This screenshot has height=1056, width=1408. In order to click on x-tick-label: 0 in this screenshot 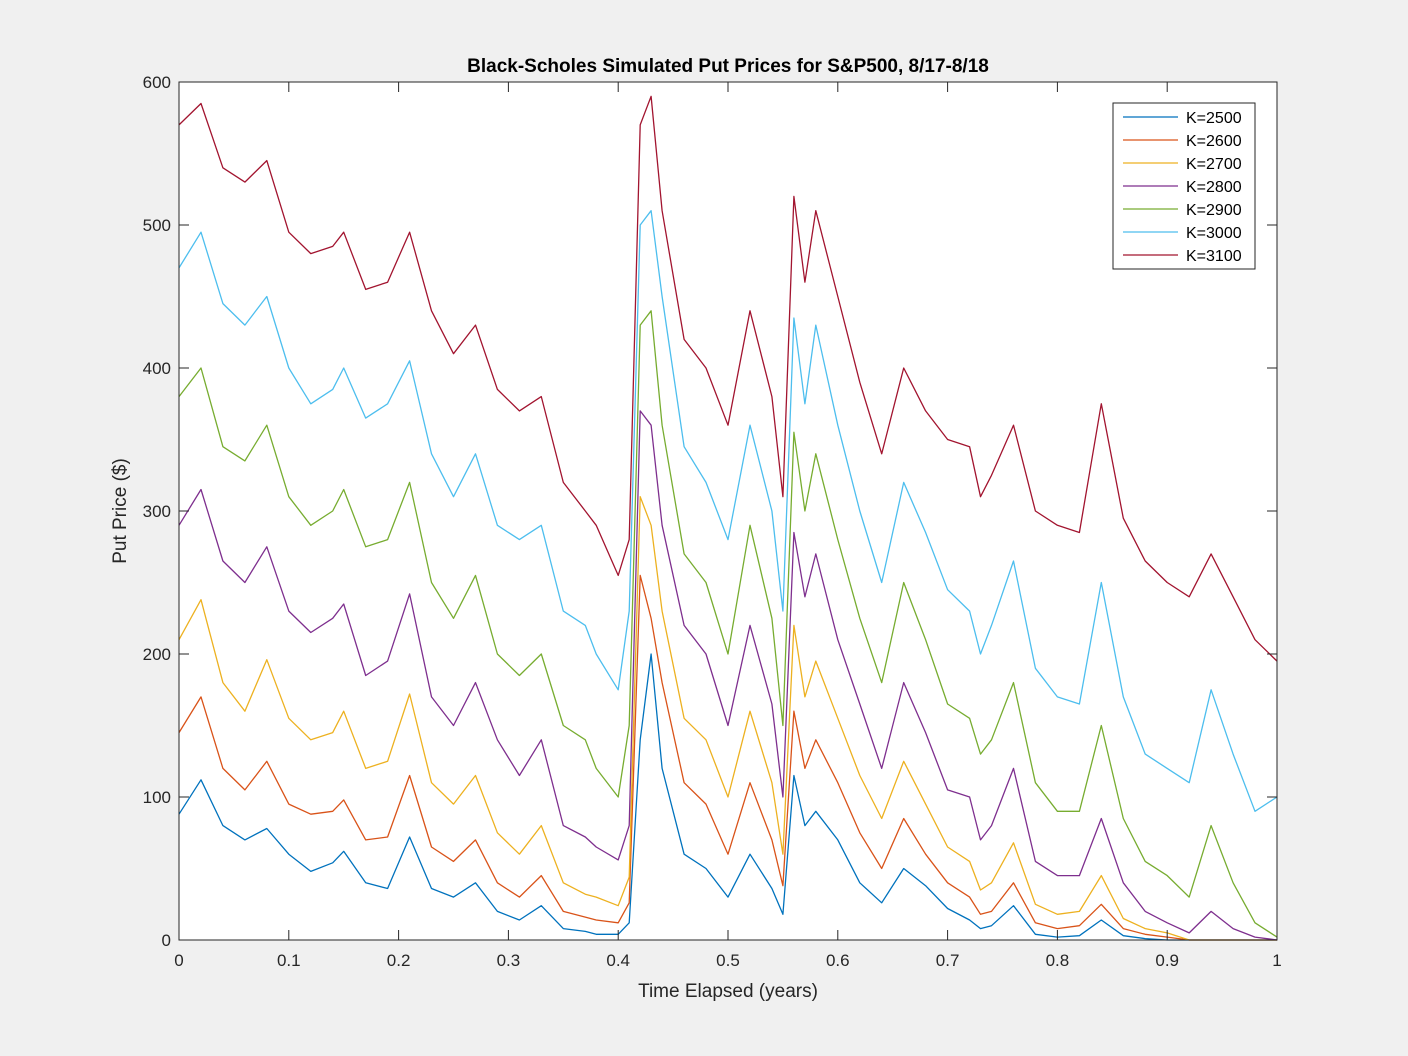, I will do `click(178, 960)`.